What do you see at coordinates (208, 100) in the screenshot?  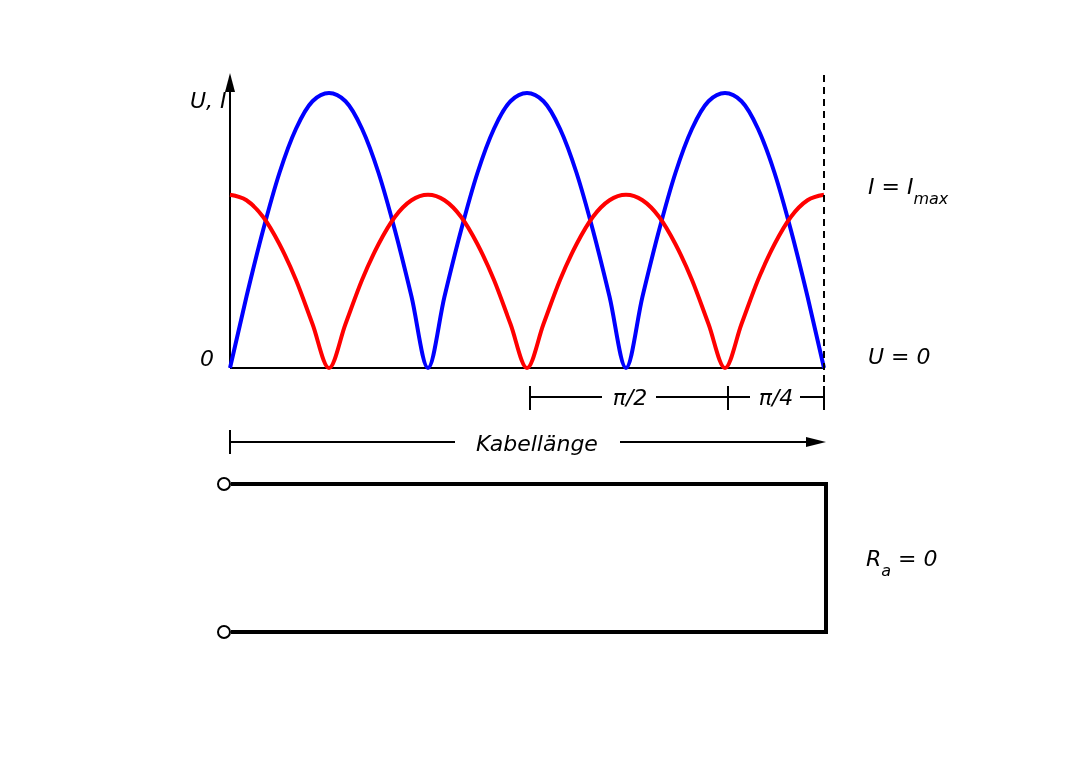 I see `y-axis-title: U, I` at bounding box center [208, 100].